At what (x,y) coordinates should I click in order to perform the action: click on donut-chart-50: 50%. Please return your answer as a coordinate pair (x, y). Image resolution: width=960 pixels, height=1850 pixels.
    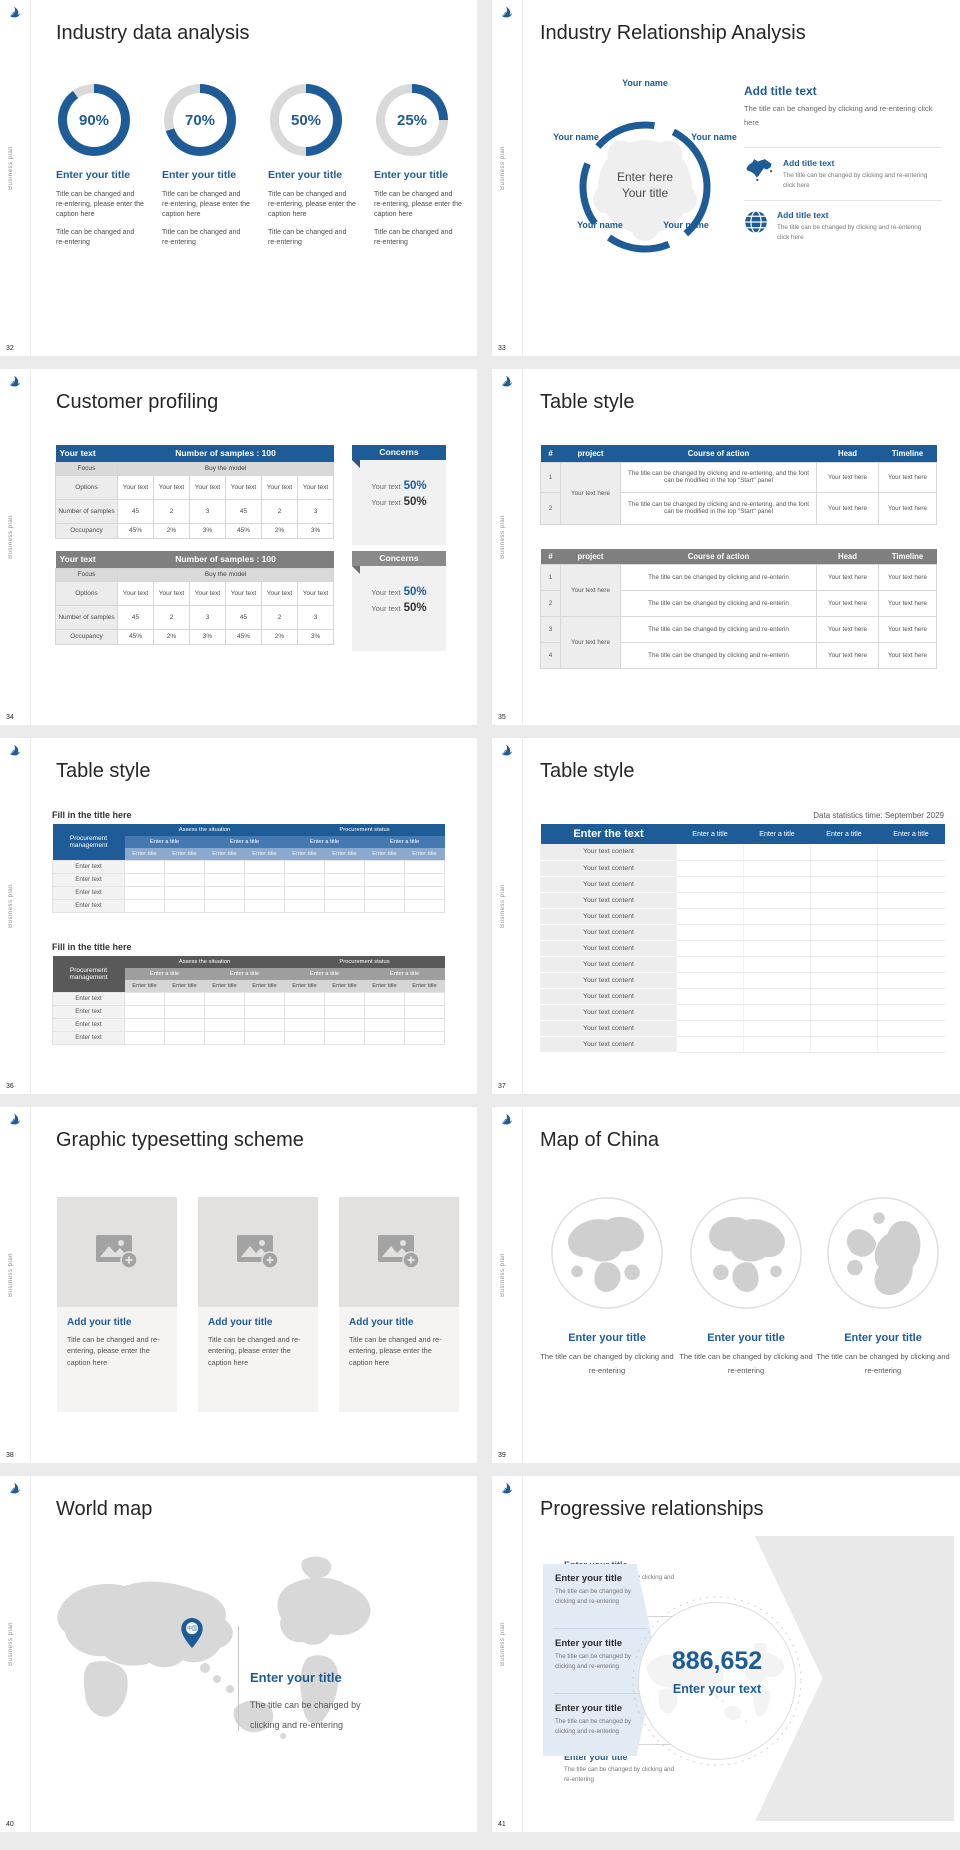
    Looking at the image, I should click on (306, 120).